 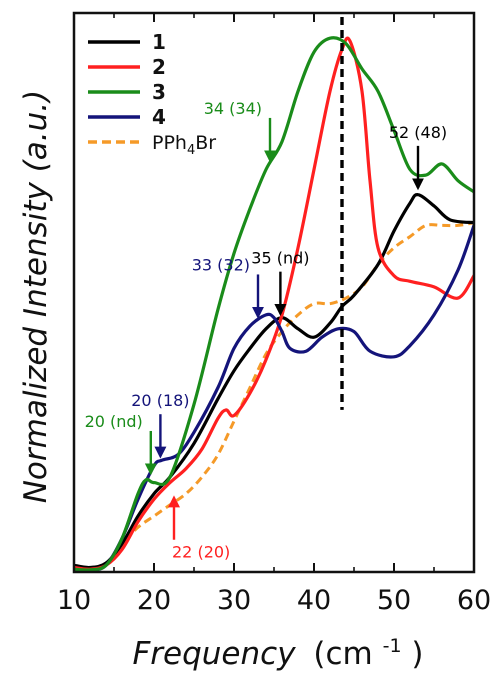 I want to click on annotation-label: 20 (18), so click(x=160, y=400).